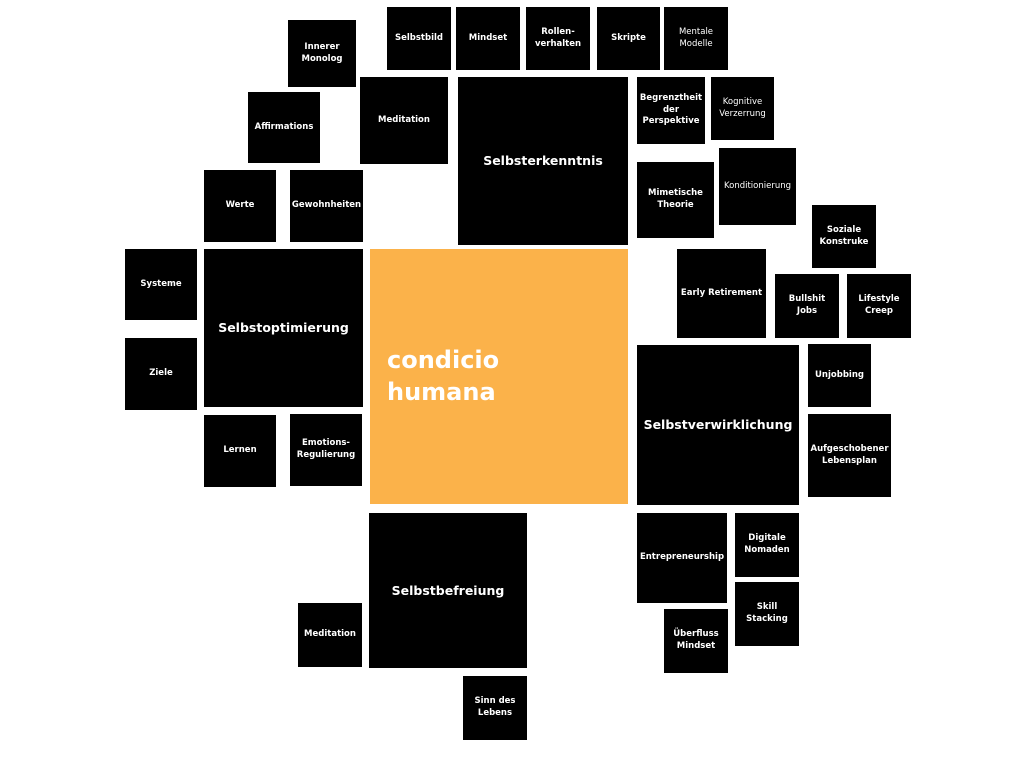  I want to click on topic-label: Bullshit Jobs, so click(807, 305).